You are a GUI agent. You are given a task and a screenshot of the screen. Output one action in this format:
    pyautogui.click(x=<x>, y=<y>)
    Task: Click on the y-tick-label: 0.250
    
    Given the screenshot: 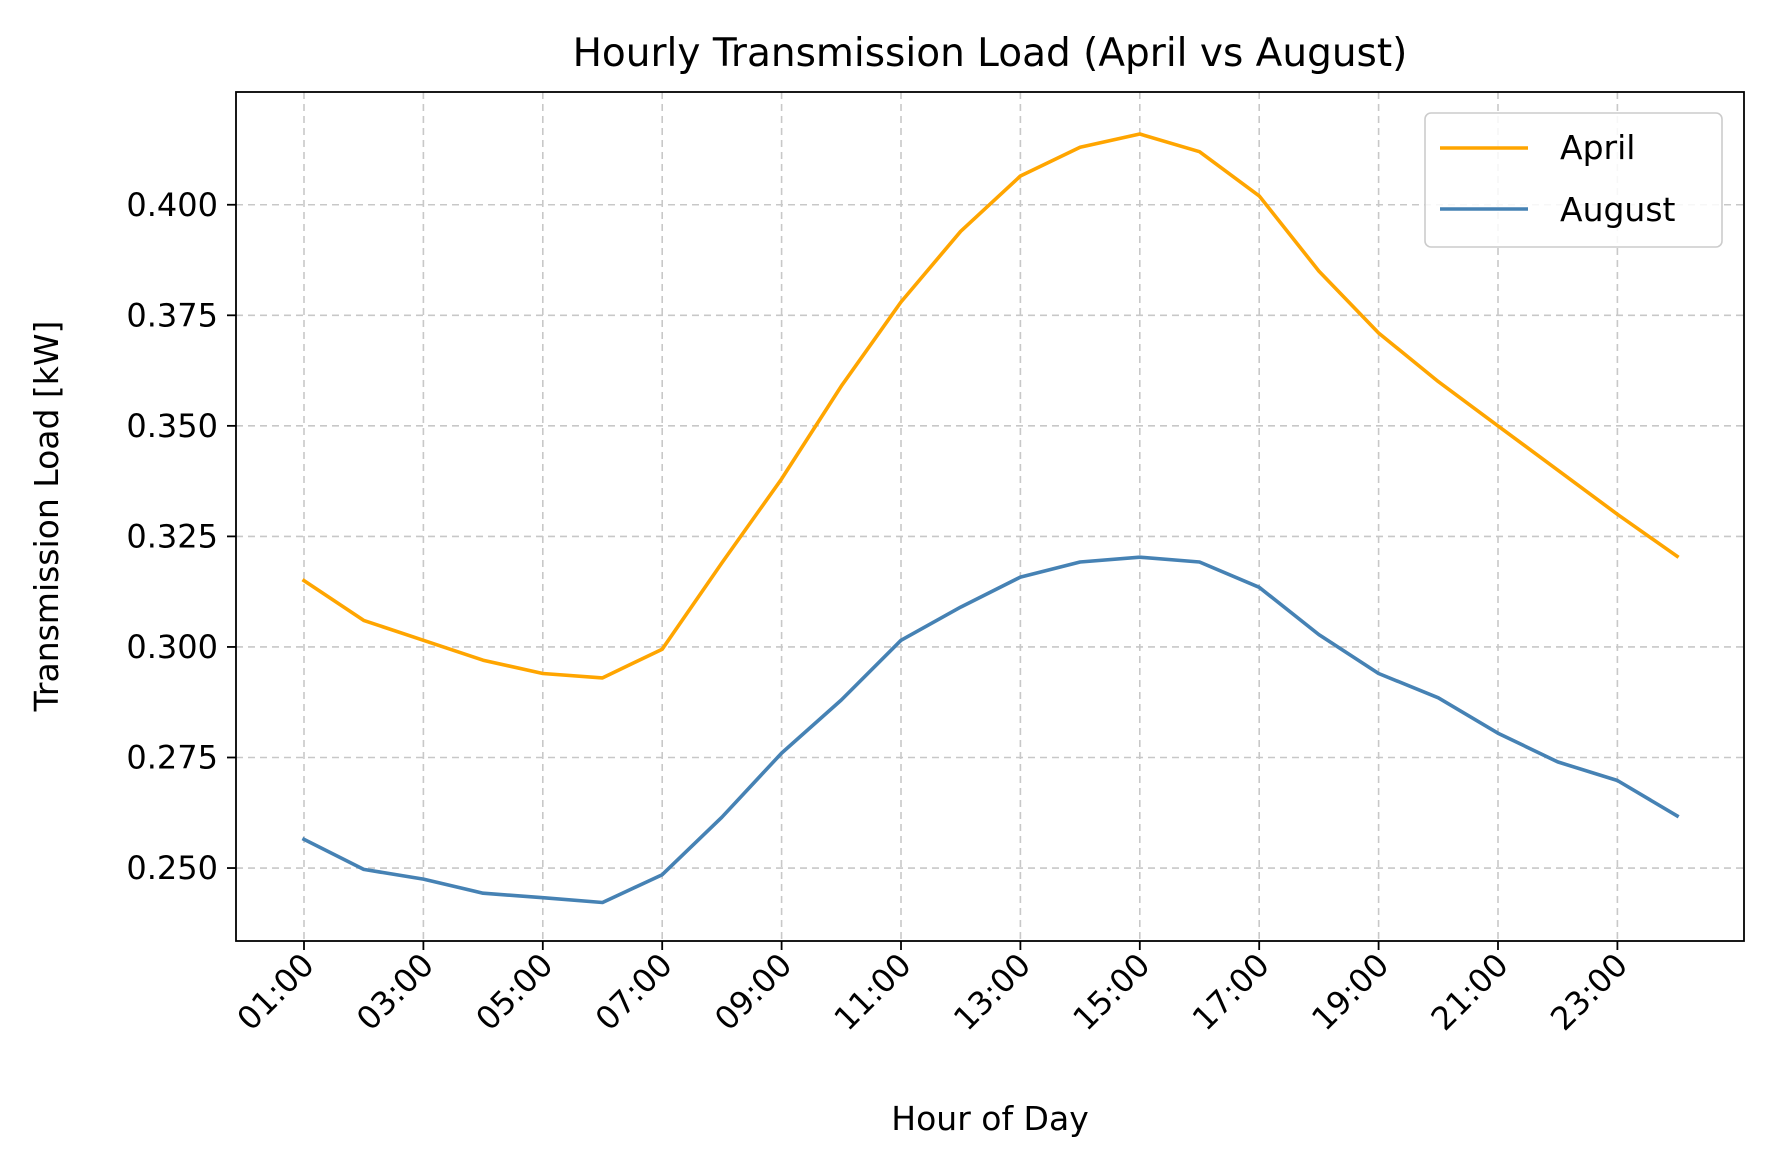 What is the action you would take?
    pyautogui.click(x=172, y=868)
    